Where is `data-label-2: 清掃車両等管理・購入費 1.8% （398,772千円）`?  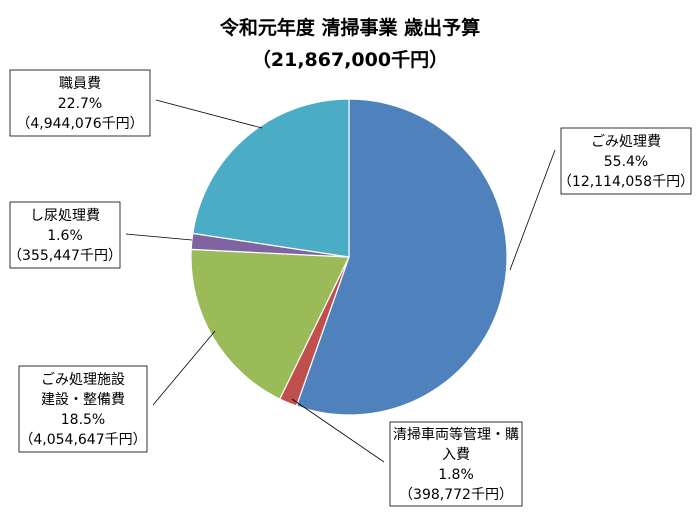 data-label-2: 清掃車両等管理・購入費 1.8% （398,772千円） is located at coordinates (456, 464).